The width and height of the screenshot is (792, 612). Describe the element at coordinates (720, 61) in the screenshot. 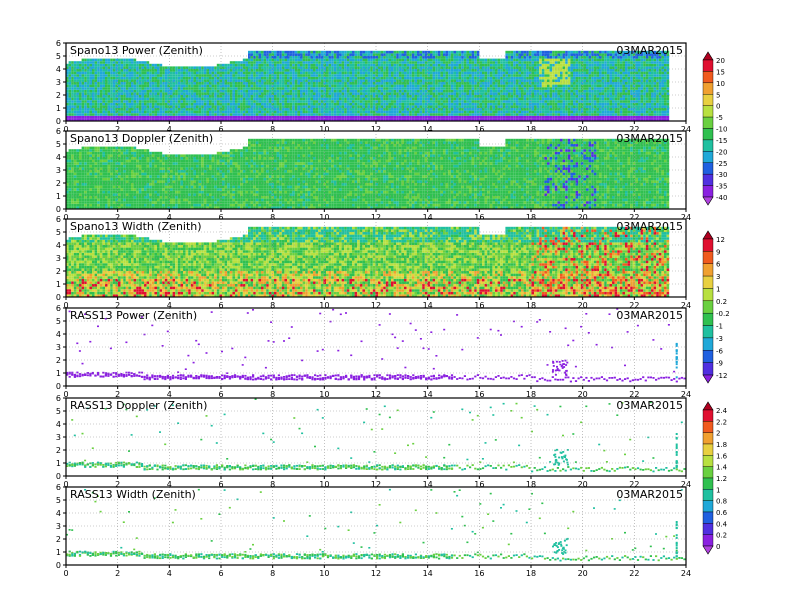

I see `colorbar-label: 20` at that location.